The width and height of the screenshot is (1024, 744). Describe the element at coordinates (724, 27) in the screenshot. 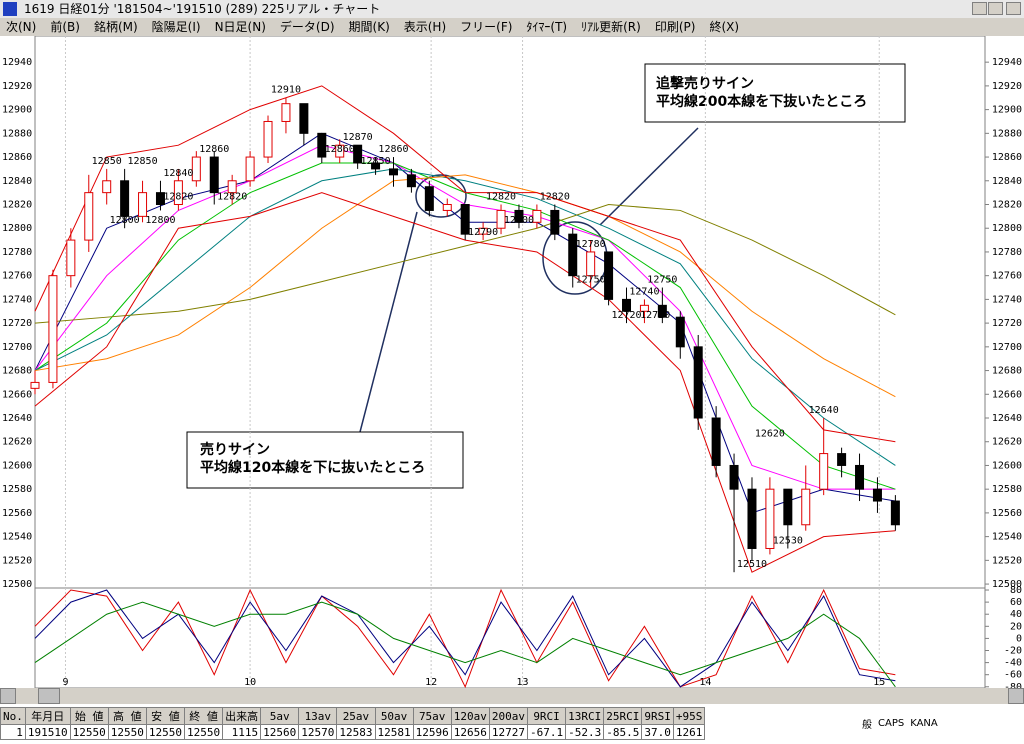

I see `menu-item: 終(X)` at that location.